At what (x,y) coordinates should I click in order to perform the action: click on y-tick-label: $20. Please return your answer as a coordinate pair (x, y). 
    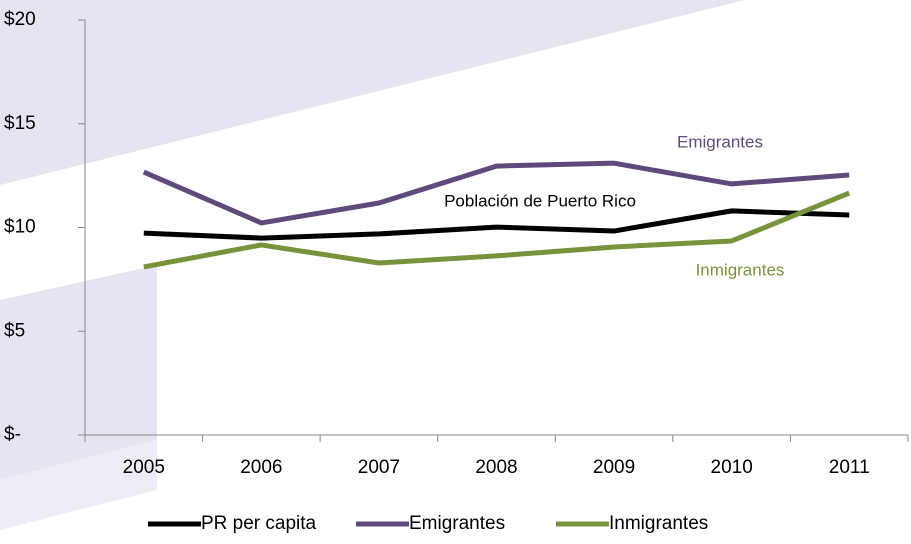
    Looking at the image, I should click on (20, 19).